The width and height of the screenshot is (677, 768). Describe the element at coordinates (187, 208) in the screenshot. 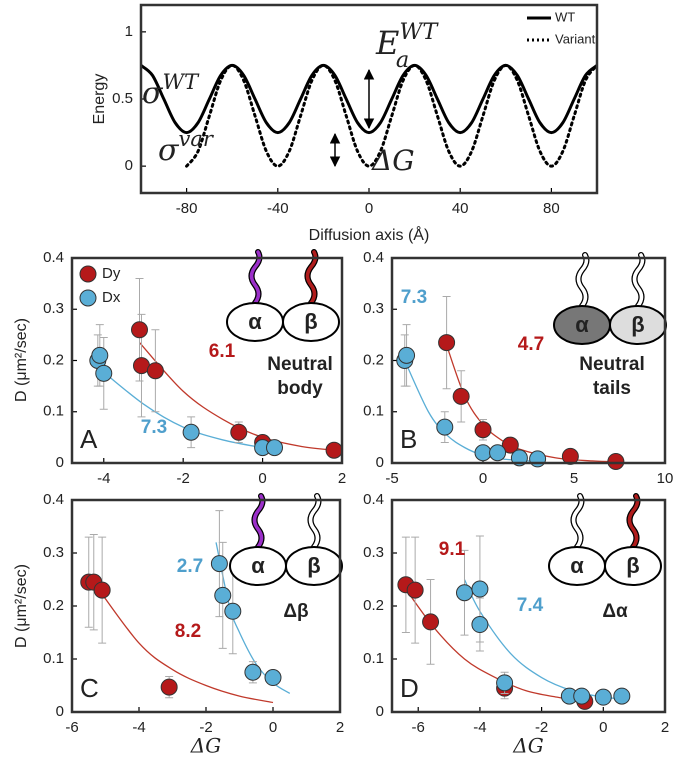

I see `x-tick-label: -80` at that location.